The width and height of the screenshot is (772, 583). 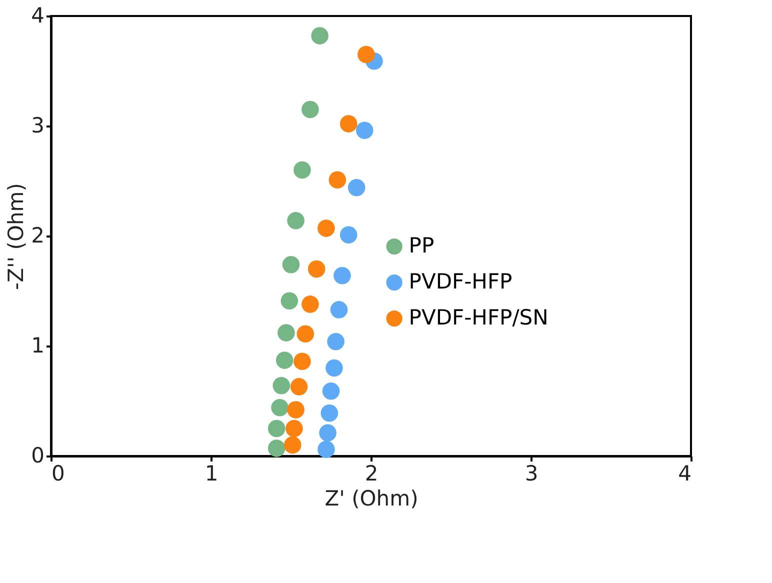 I want to click on y-tick-label: 0, so click(x=37, y=456).